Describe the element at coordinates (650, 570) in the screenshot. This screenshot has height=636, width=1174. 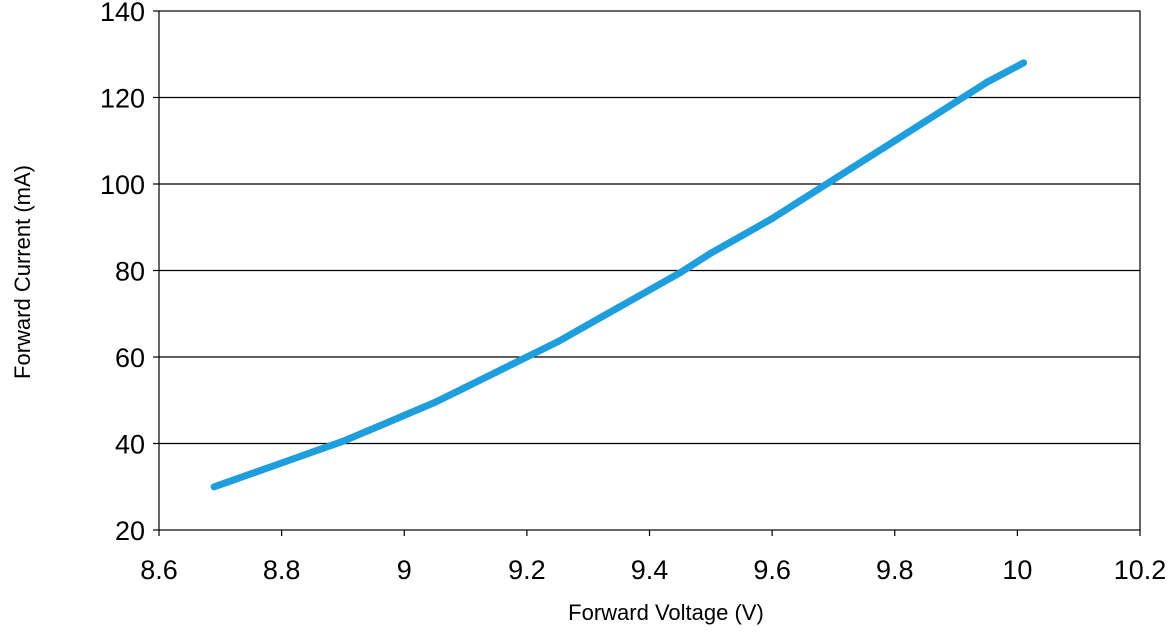
I see `x-tick-label: 9.4` at that location.